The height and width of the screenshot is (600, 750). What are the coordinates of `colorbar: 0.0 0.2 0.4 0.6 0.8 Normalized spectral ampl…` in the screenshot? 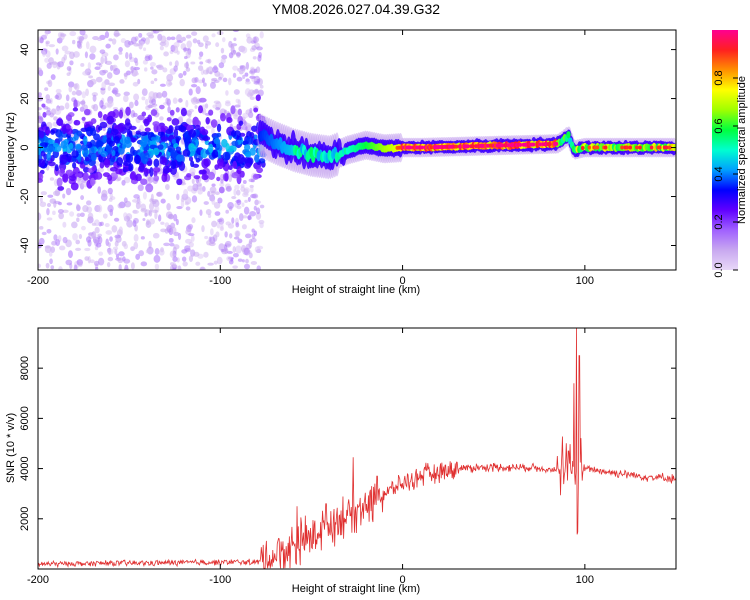 It's located at (730, 154).